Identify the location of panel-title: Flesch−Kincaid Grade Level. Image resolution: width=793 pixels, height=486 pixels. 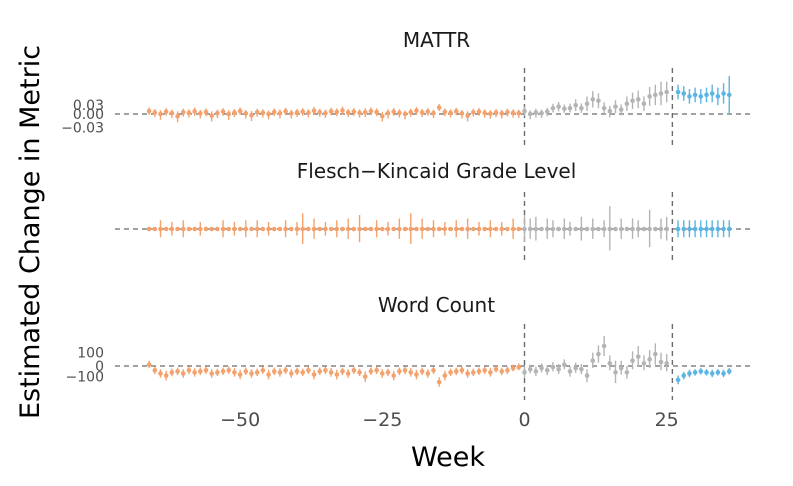
(437, 171).